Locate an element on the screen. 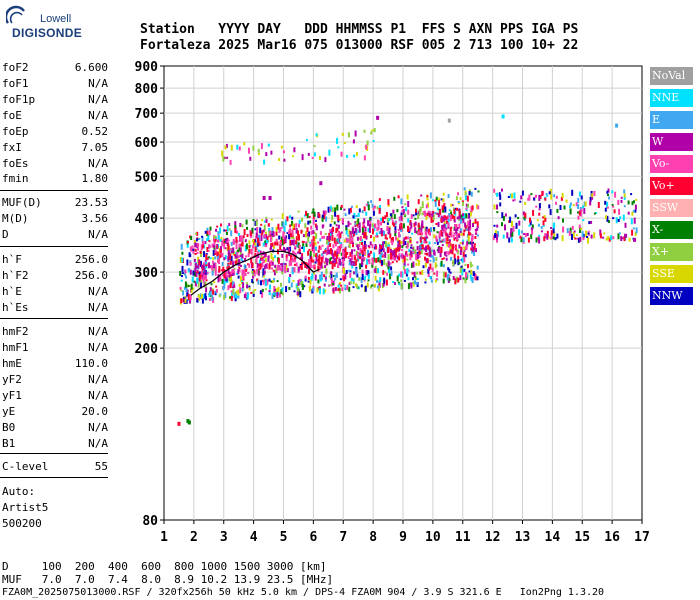 Image resolution: width=700 pixels, height=600 pixels. param-separator is located at coordinates (54, 190).